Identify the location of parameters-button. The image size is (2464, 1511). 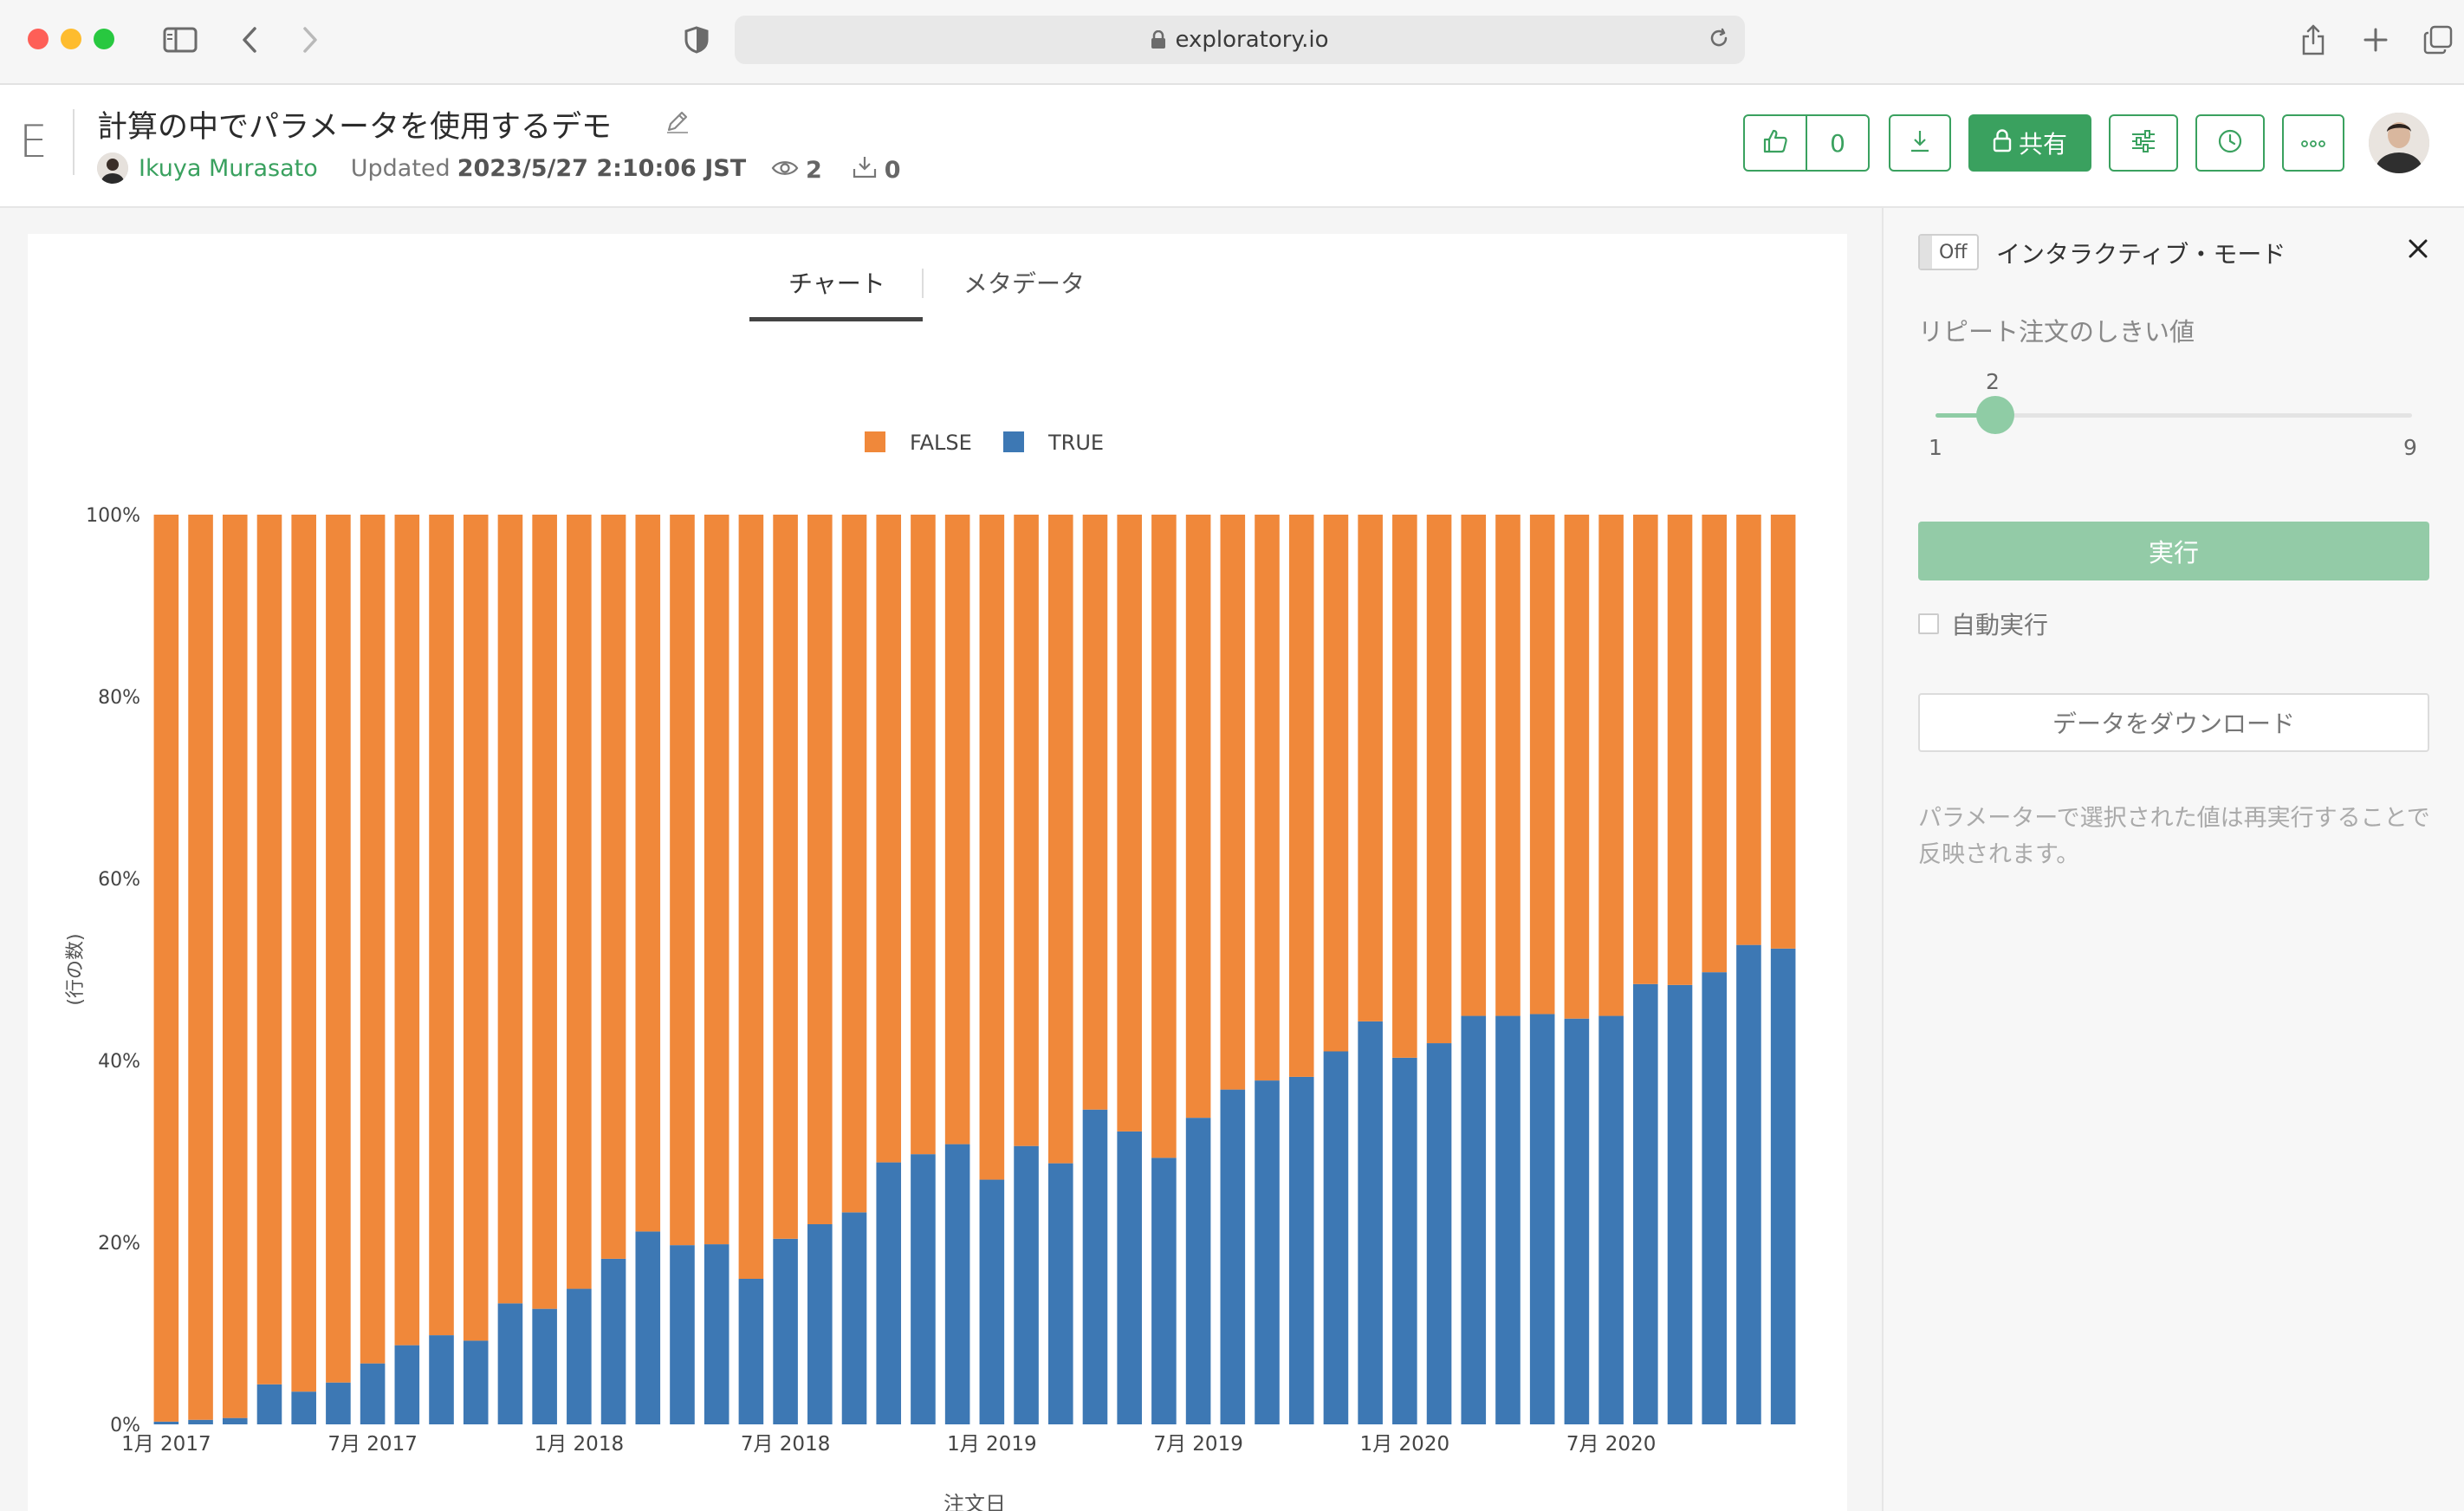
(2143, 143).